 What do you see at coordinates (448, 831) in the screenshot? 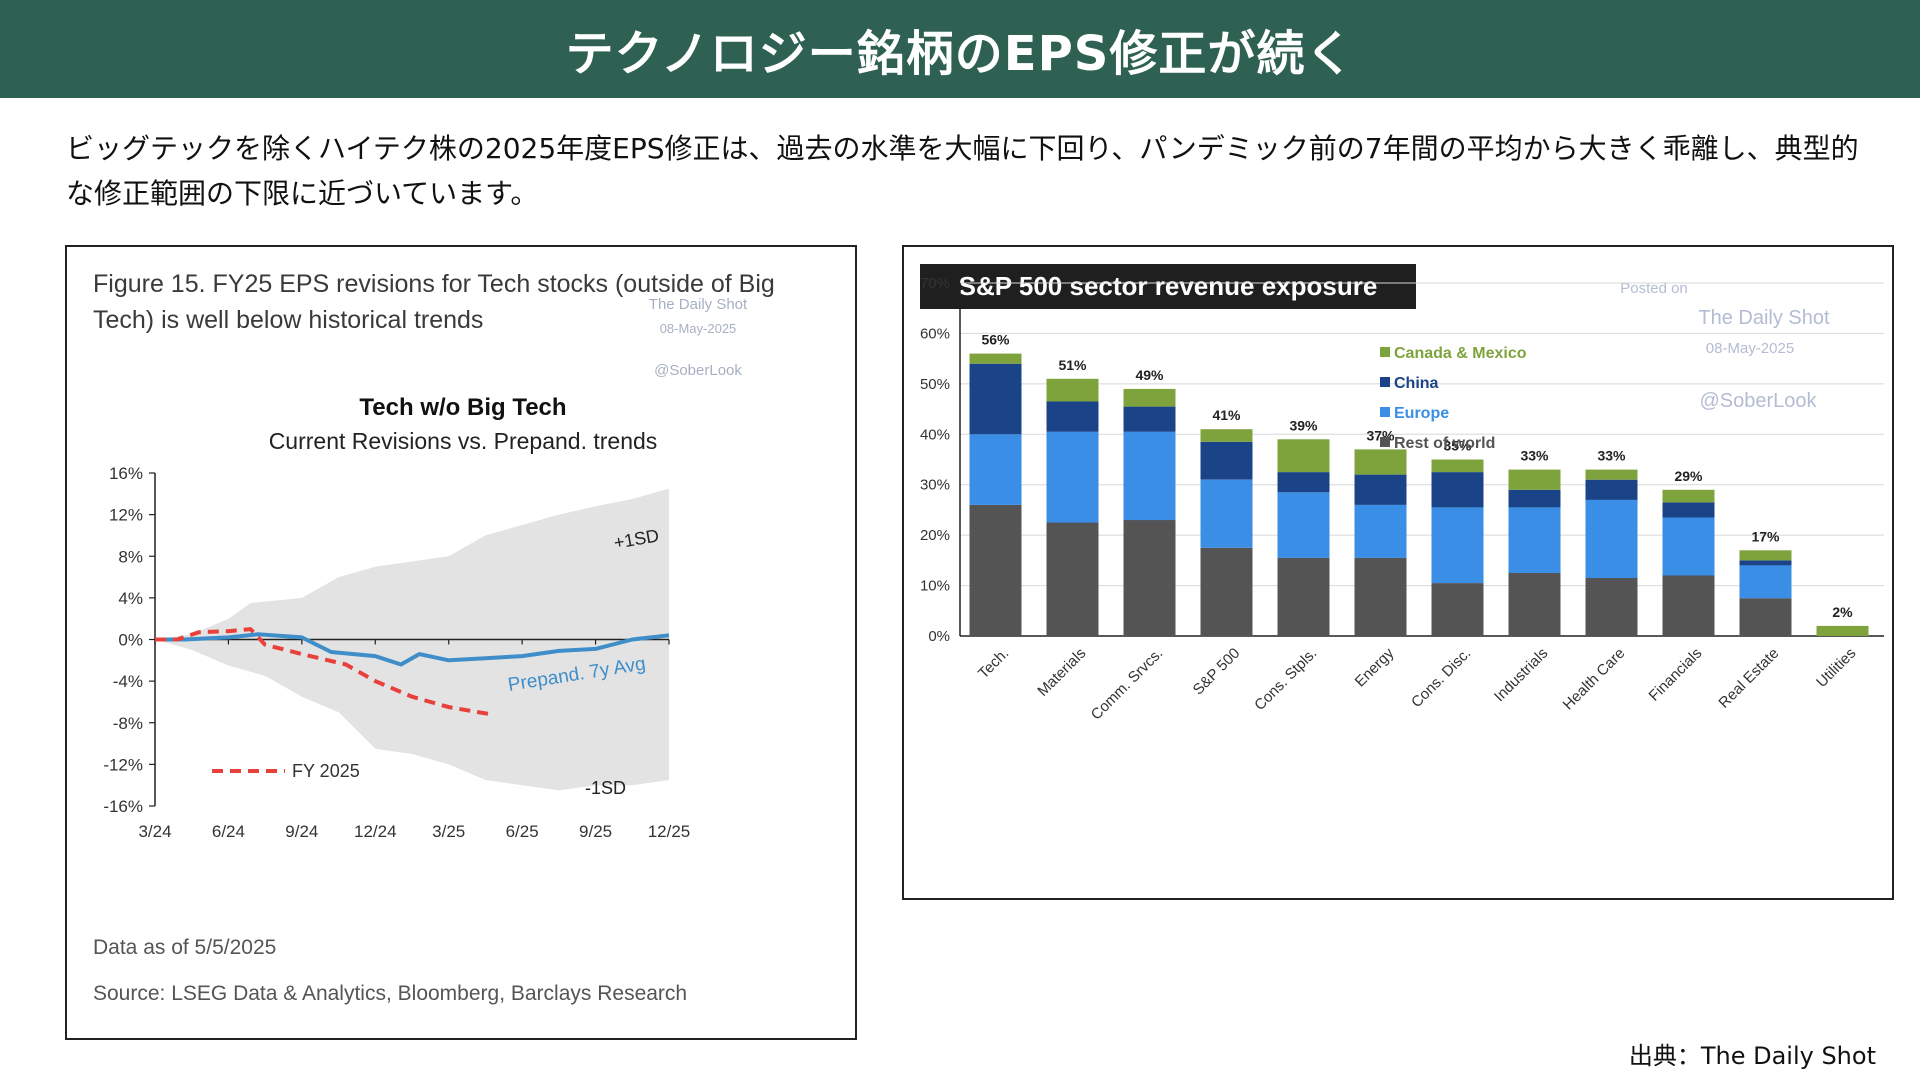
I see `x-tick-label: 3/25` at bounding box center [448, 831].